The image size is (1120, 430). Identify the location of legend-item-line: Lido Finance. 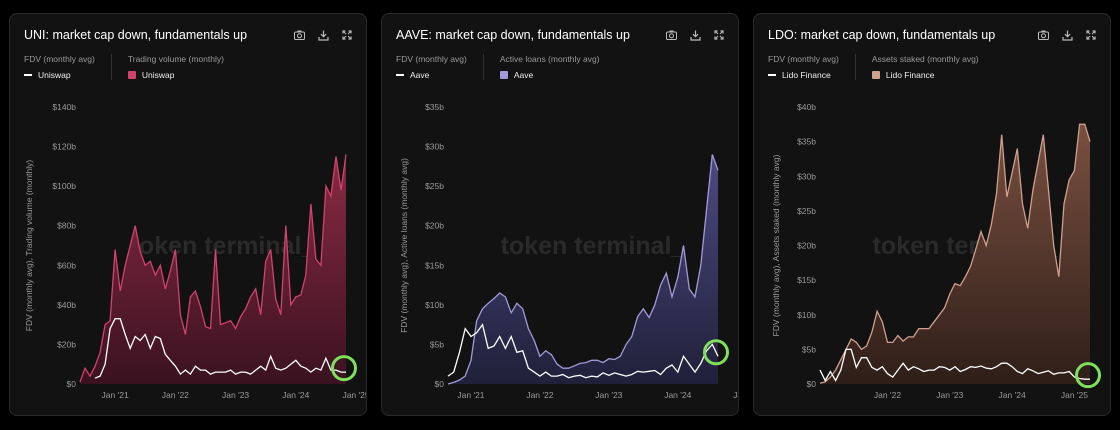
(803, 75).